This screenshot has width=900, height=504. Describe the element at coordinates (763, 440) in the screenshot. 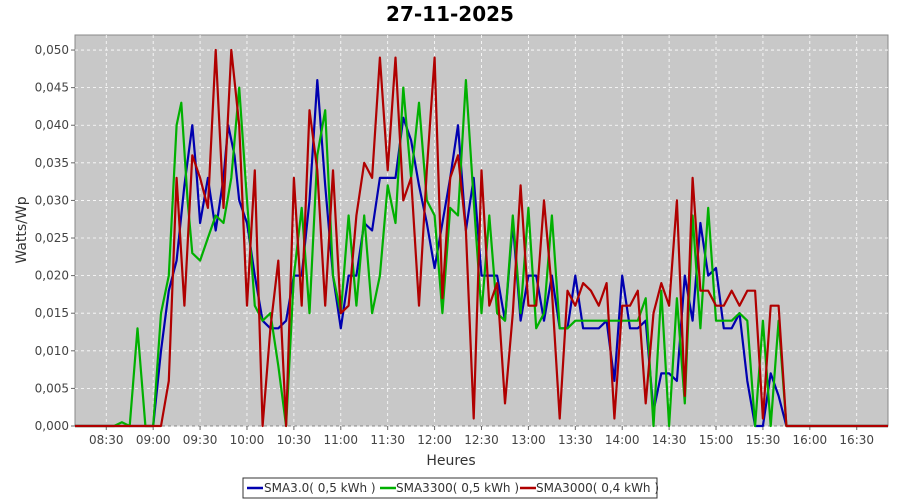

I see `x-tick-label: 15:30` at that location.